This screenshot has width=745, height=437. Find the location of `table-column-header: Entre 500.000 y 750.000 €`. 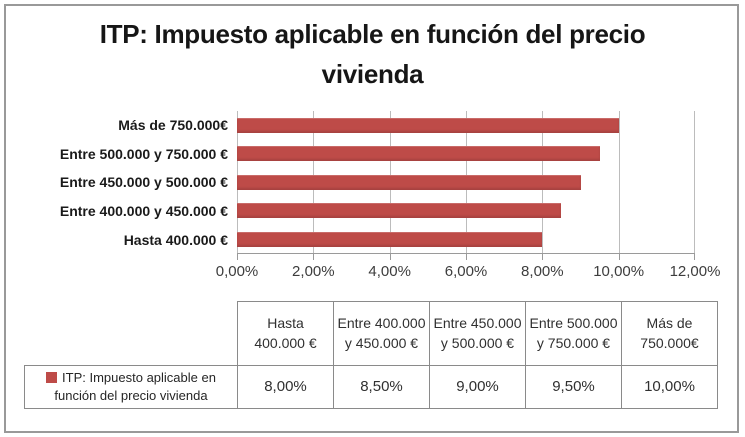

table-column-header: Entre 500.000 y 750.000 € is located at coordinates (573, 333).